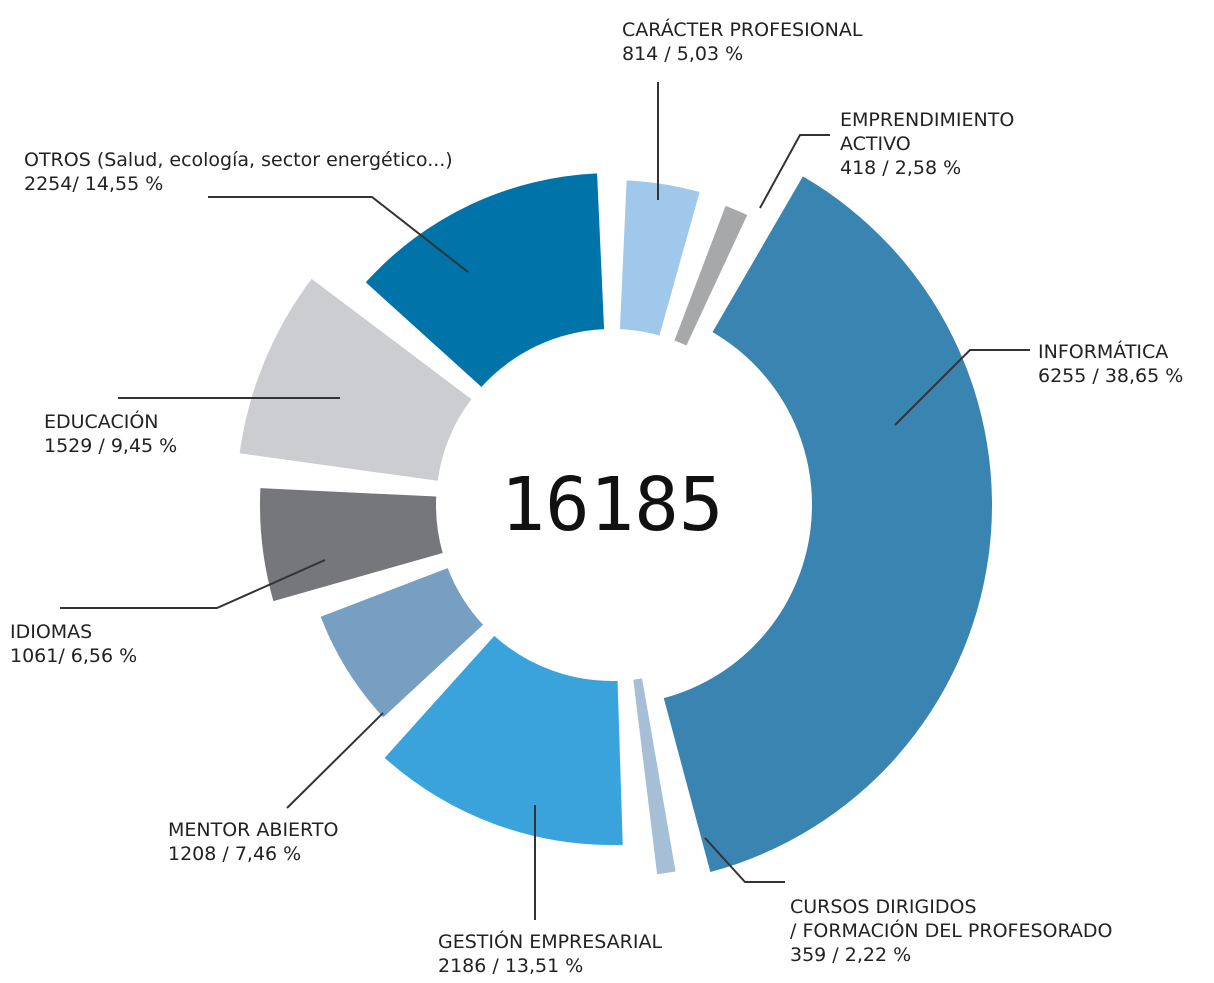 The height and width of the screenshot is (983, 1214). I want to click on segment-label: EMPRENDIMIENTO ACTIVO, so click(927, 132).